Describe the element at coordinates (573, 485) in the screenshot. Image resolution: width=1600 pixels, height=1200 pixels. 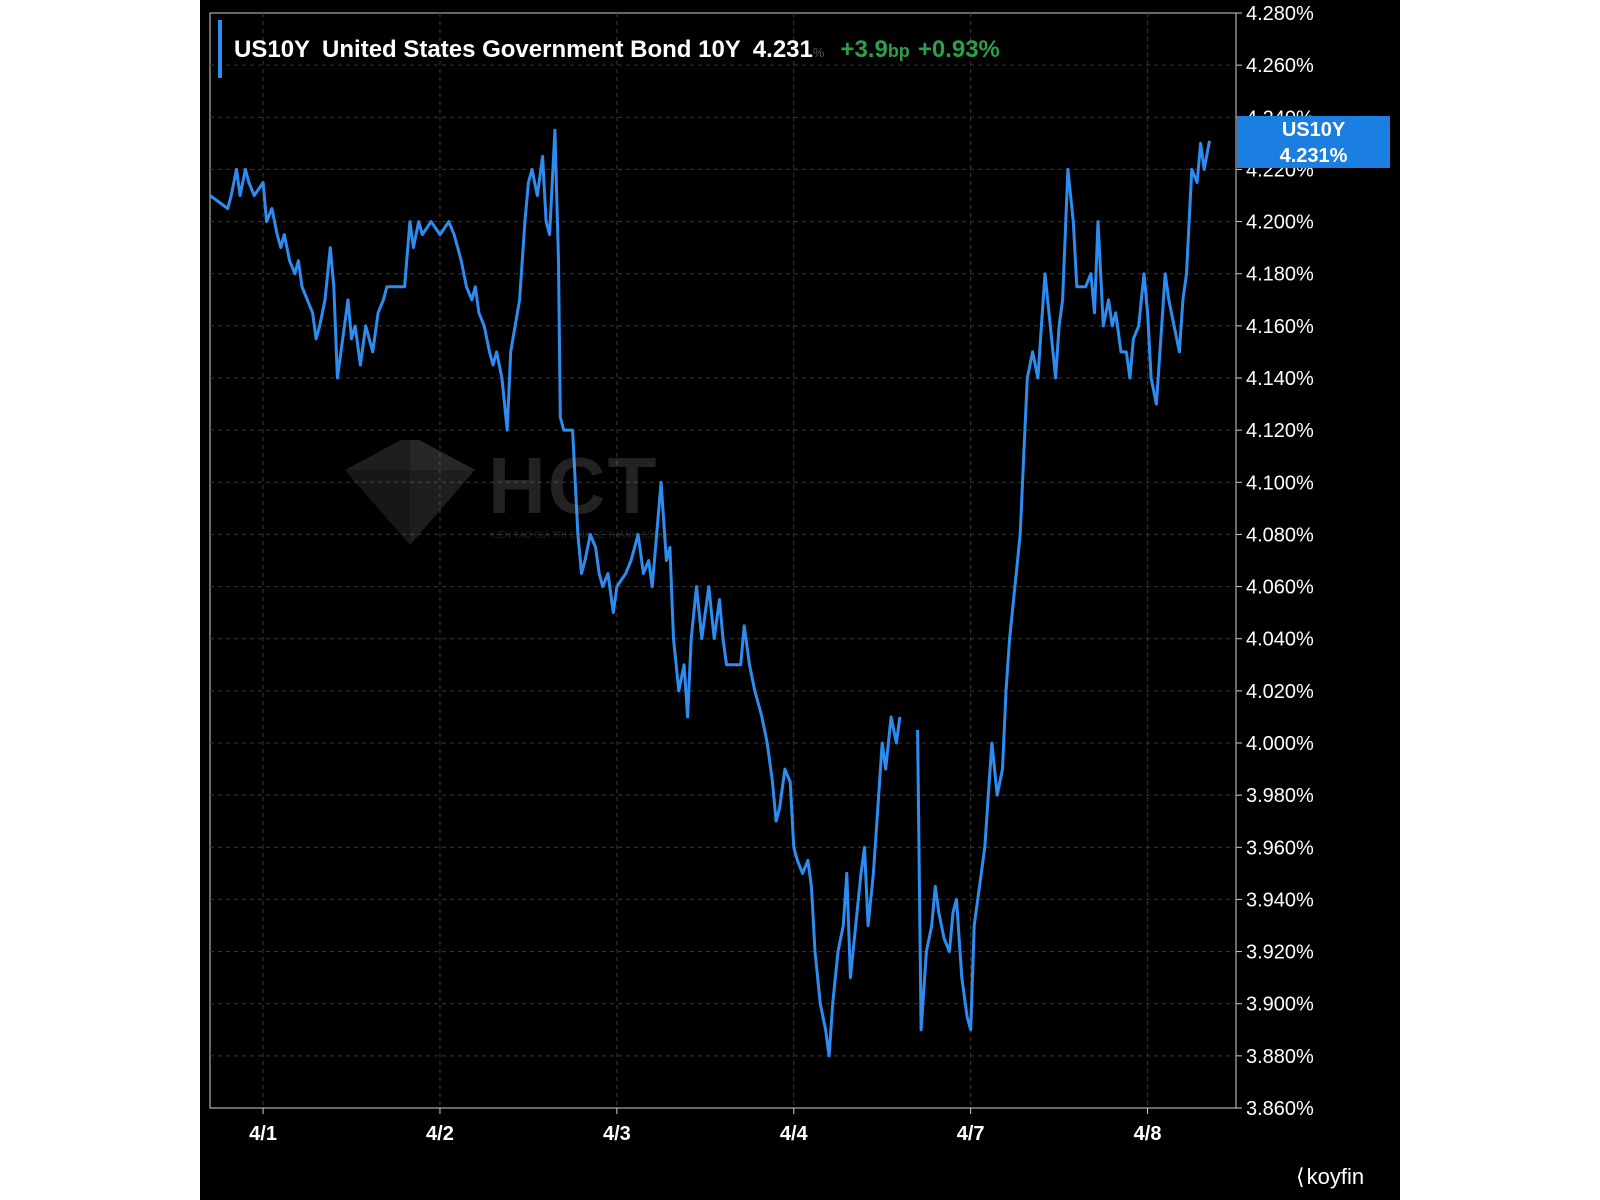
I see `watermark-text: HCT` at that location.